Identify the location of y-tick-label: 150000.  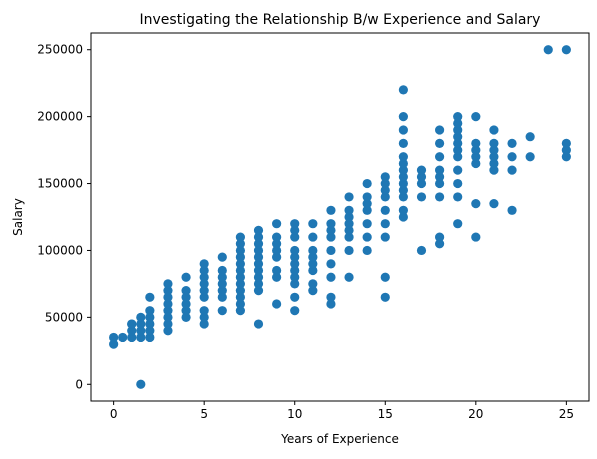
(60, 184).